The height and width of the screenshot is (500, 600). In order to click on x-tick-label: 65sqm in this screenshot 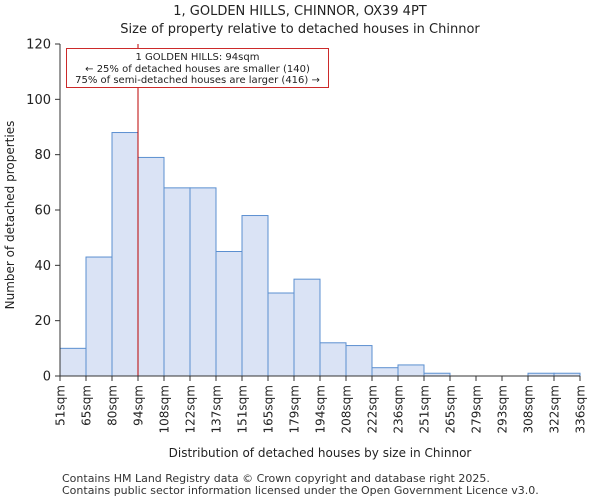, I will do `click(87, 405)`.